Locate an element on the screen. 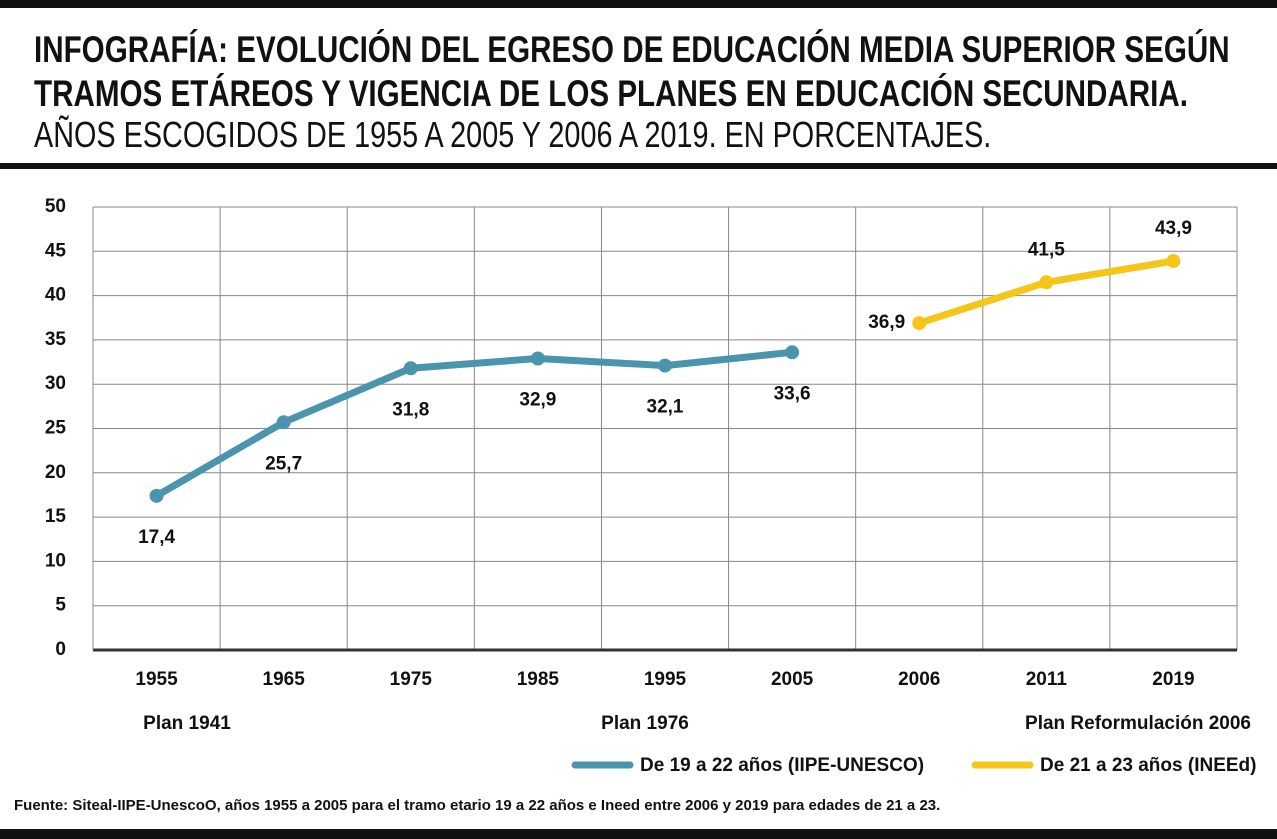 This screenshot has height=839, width=1277. x-tick-label: 1995 is located at coordinates (665, 679).